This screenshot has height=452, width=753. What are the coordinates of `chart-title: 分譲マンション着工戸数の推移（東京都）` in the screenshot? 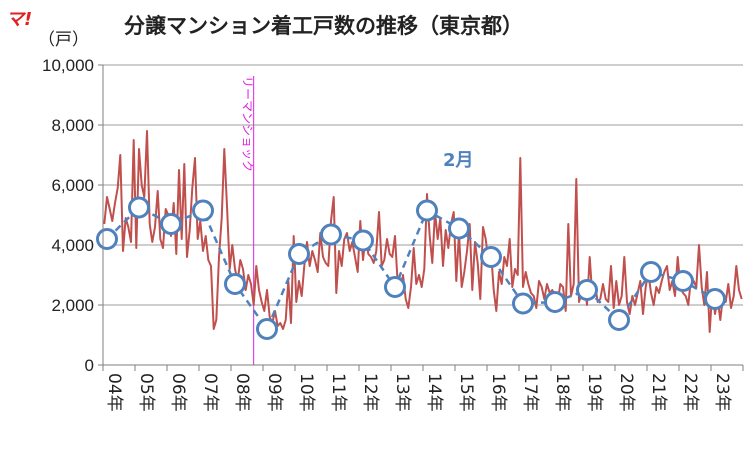 It's located at (323, 26).